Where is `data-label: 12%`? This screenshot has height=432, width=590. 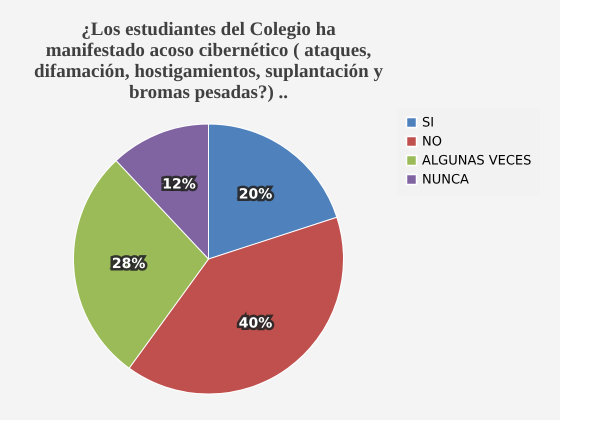 data-label: 12% is located at coordinates (179, 184).